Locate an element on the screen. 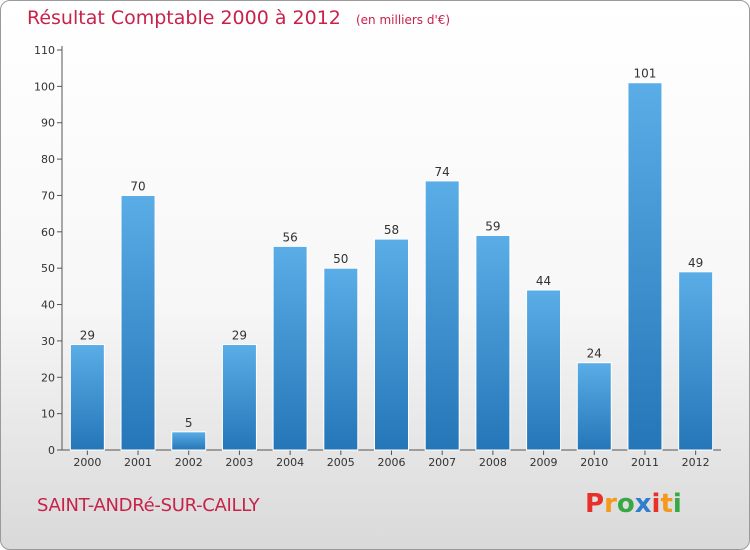 The height and width of the screenshot is (550, 750). value-label-2000: 29 is located at coordinates (87, 336).